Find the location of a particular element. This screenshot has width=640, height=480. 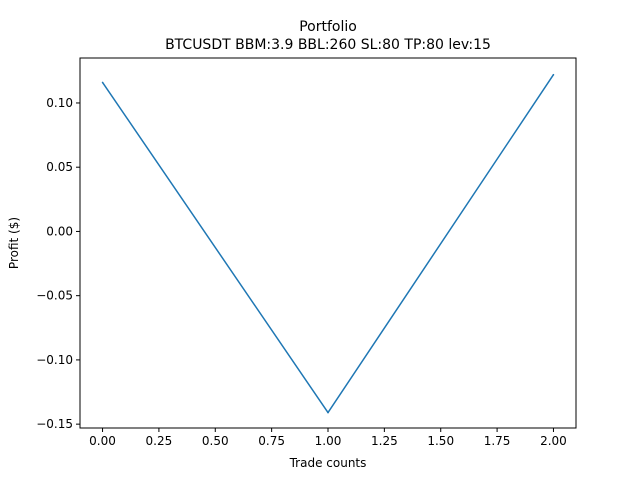

x-tick-label: 1.75 is located at coordinates (497, 441).